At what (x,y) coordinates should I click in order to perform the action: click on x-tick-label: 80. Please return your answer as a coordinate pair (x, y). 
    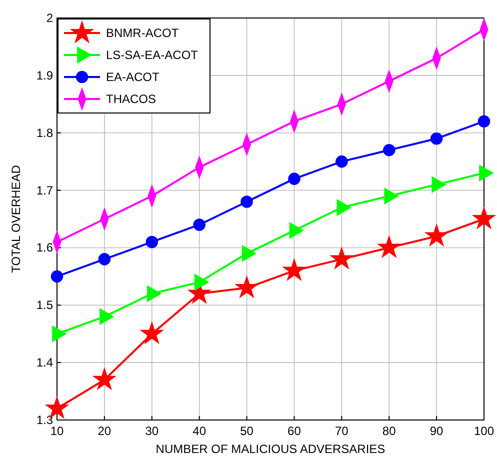
    Looking at the image, I should click on (389, 431).